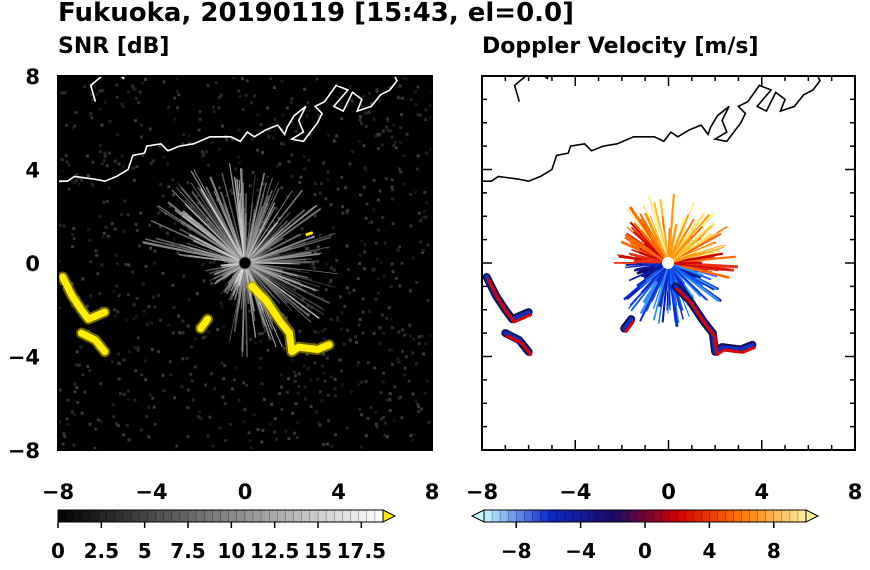 This screenshot has height=570, width=870. I want to click on x-tick-label: −8, so click(58, 492).